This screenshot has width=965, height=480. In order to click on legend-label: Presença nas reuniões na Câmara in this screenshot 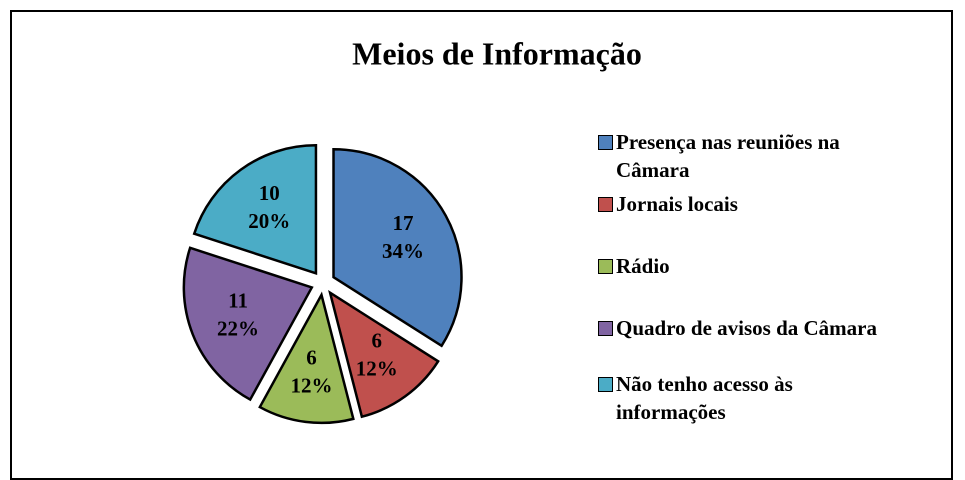, I will do `click(728, 156)`.